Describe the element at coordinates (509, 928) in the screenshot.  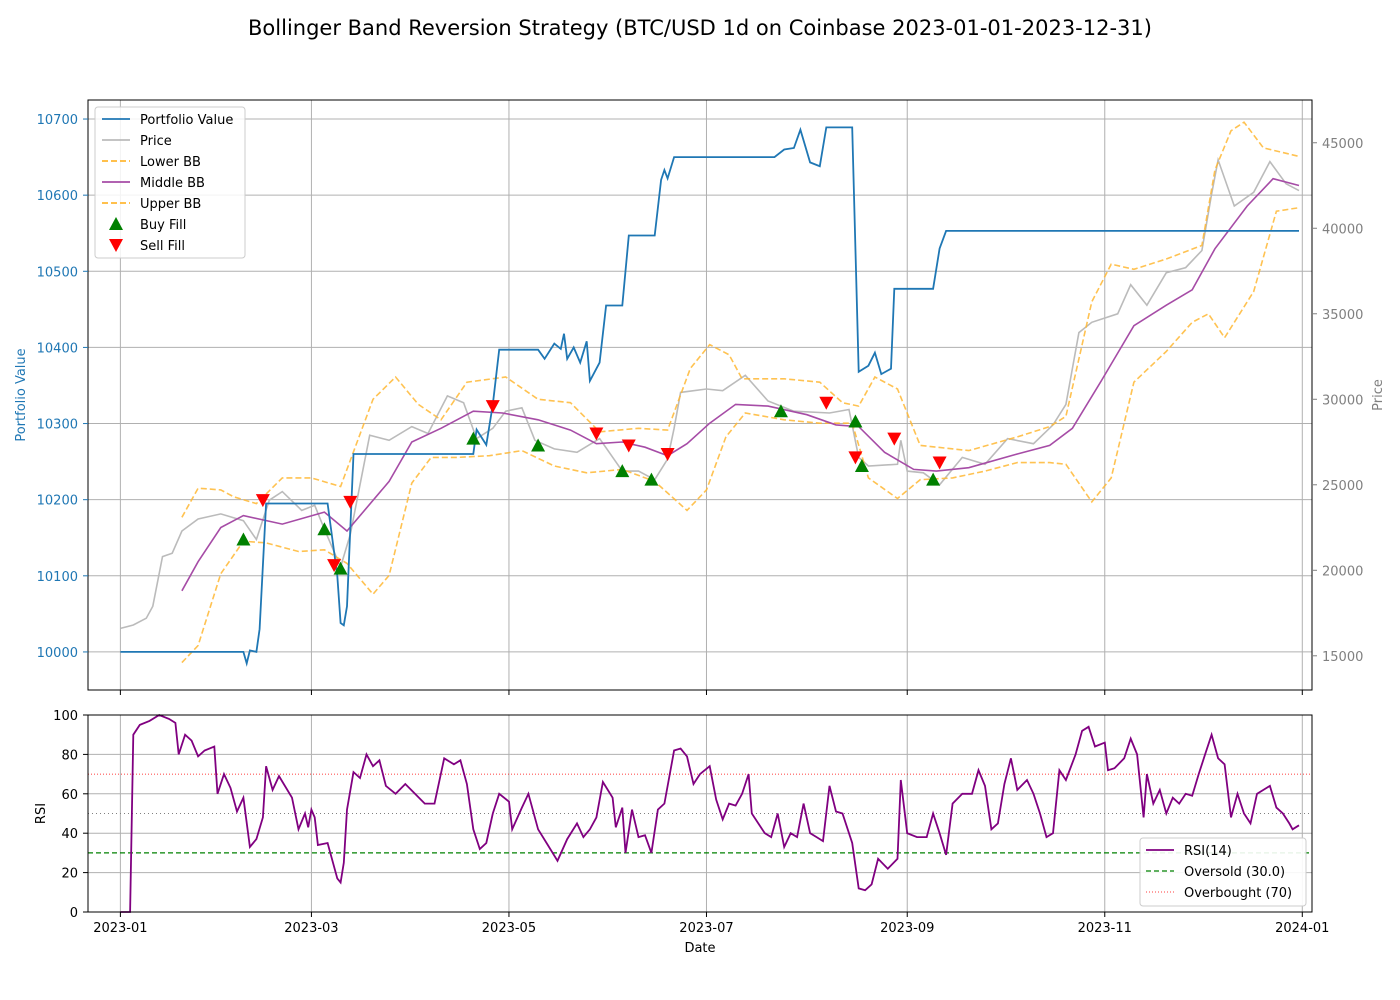
I see `x-tick-label: 2023-05` at that location.